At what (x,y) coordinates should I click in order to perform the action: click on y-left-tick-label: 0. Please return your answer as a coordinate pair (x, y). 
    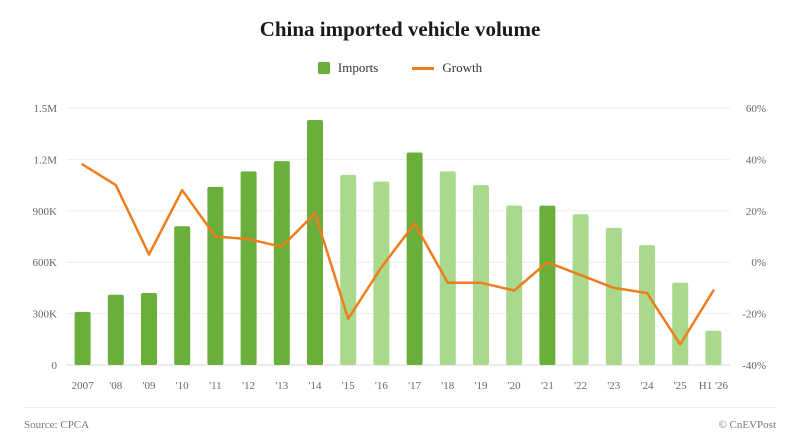
    Looking at the image, I should click on (55, 366).